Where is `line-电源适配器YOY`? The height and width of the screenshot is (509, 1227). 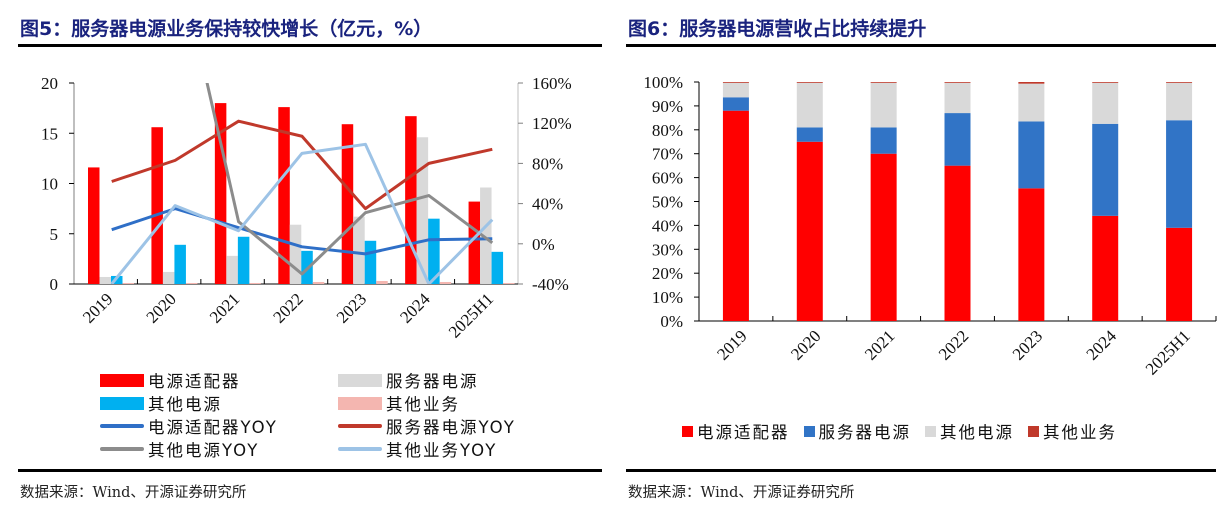
line-电源适配器YOY is located at coordinates (302, 231).